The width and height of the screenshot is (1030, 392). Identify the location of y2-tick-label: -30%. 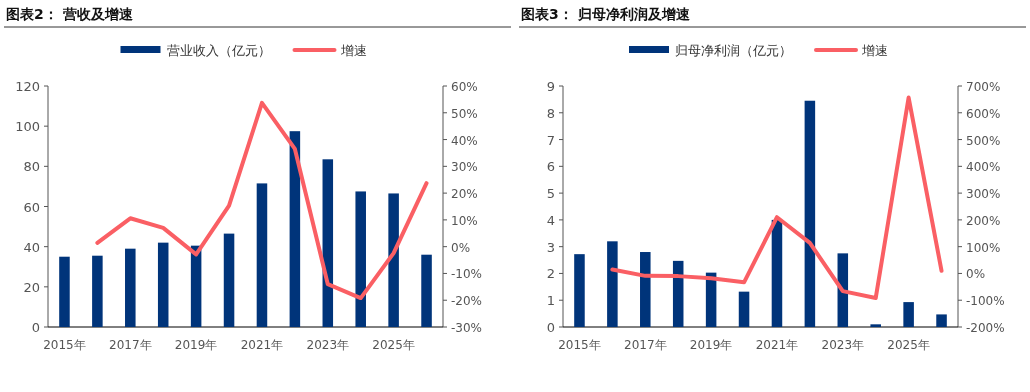
(467, 328).